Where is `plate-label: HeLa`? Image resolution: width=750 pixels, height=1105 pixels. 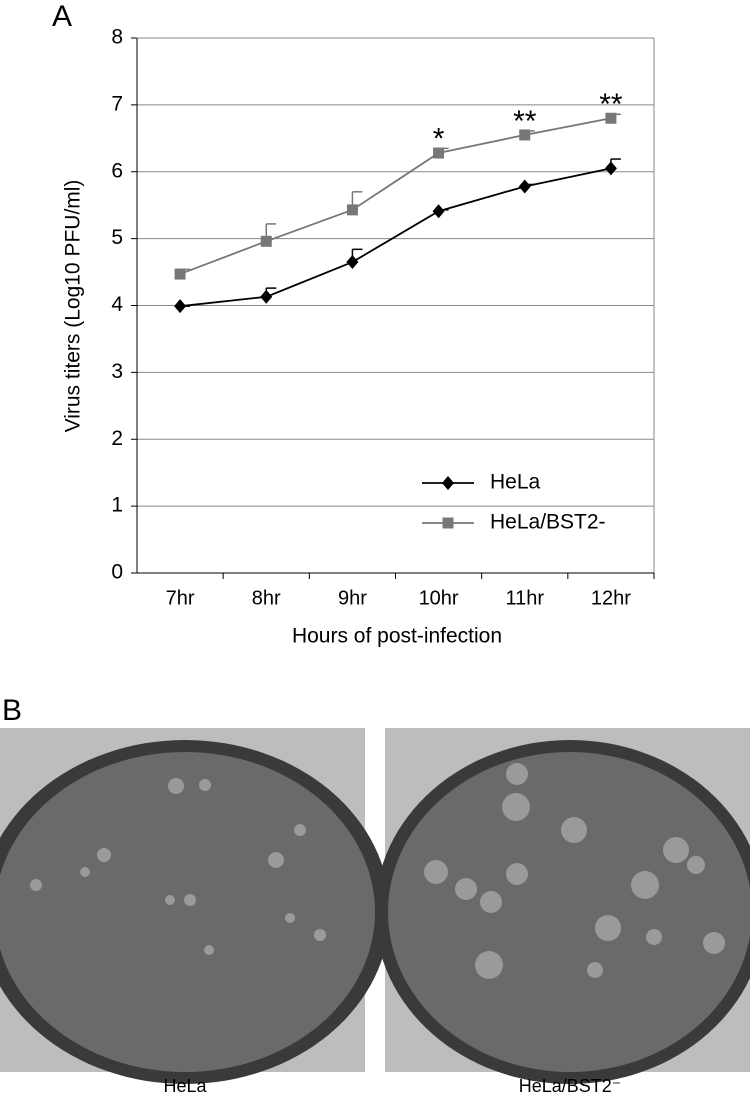 plate-label: HeLa is located at coordinates (185, 1086).